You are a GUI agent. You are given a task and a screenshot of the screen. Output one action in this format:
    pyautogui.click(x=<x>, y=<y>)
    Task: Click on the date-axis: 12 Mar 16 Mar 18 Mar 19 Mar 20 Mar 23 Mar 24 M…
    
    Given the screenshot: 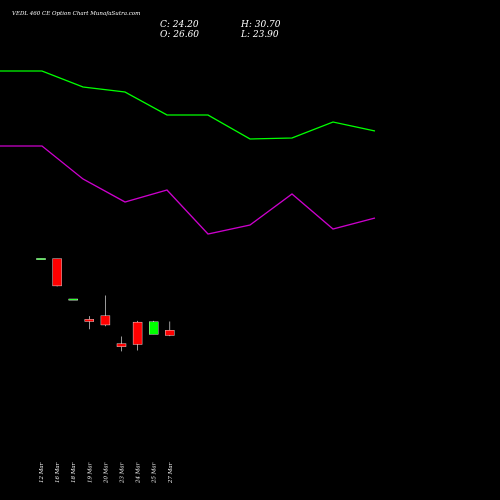 What is the action you would take?
    pyautogui.click(x=106, y=473)
    